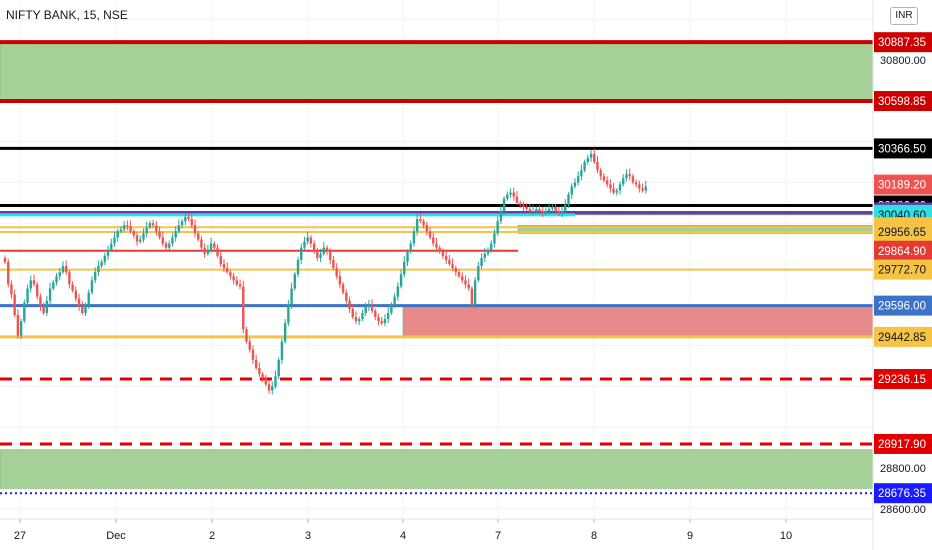 Image resolution: width=932 pixels, height=550 pixels. Describe the element at coordinates (212, 536) in the screenshot. I see `x-tick-label: 2` at that location.